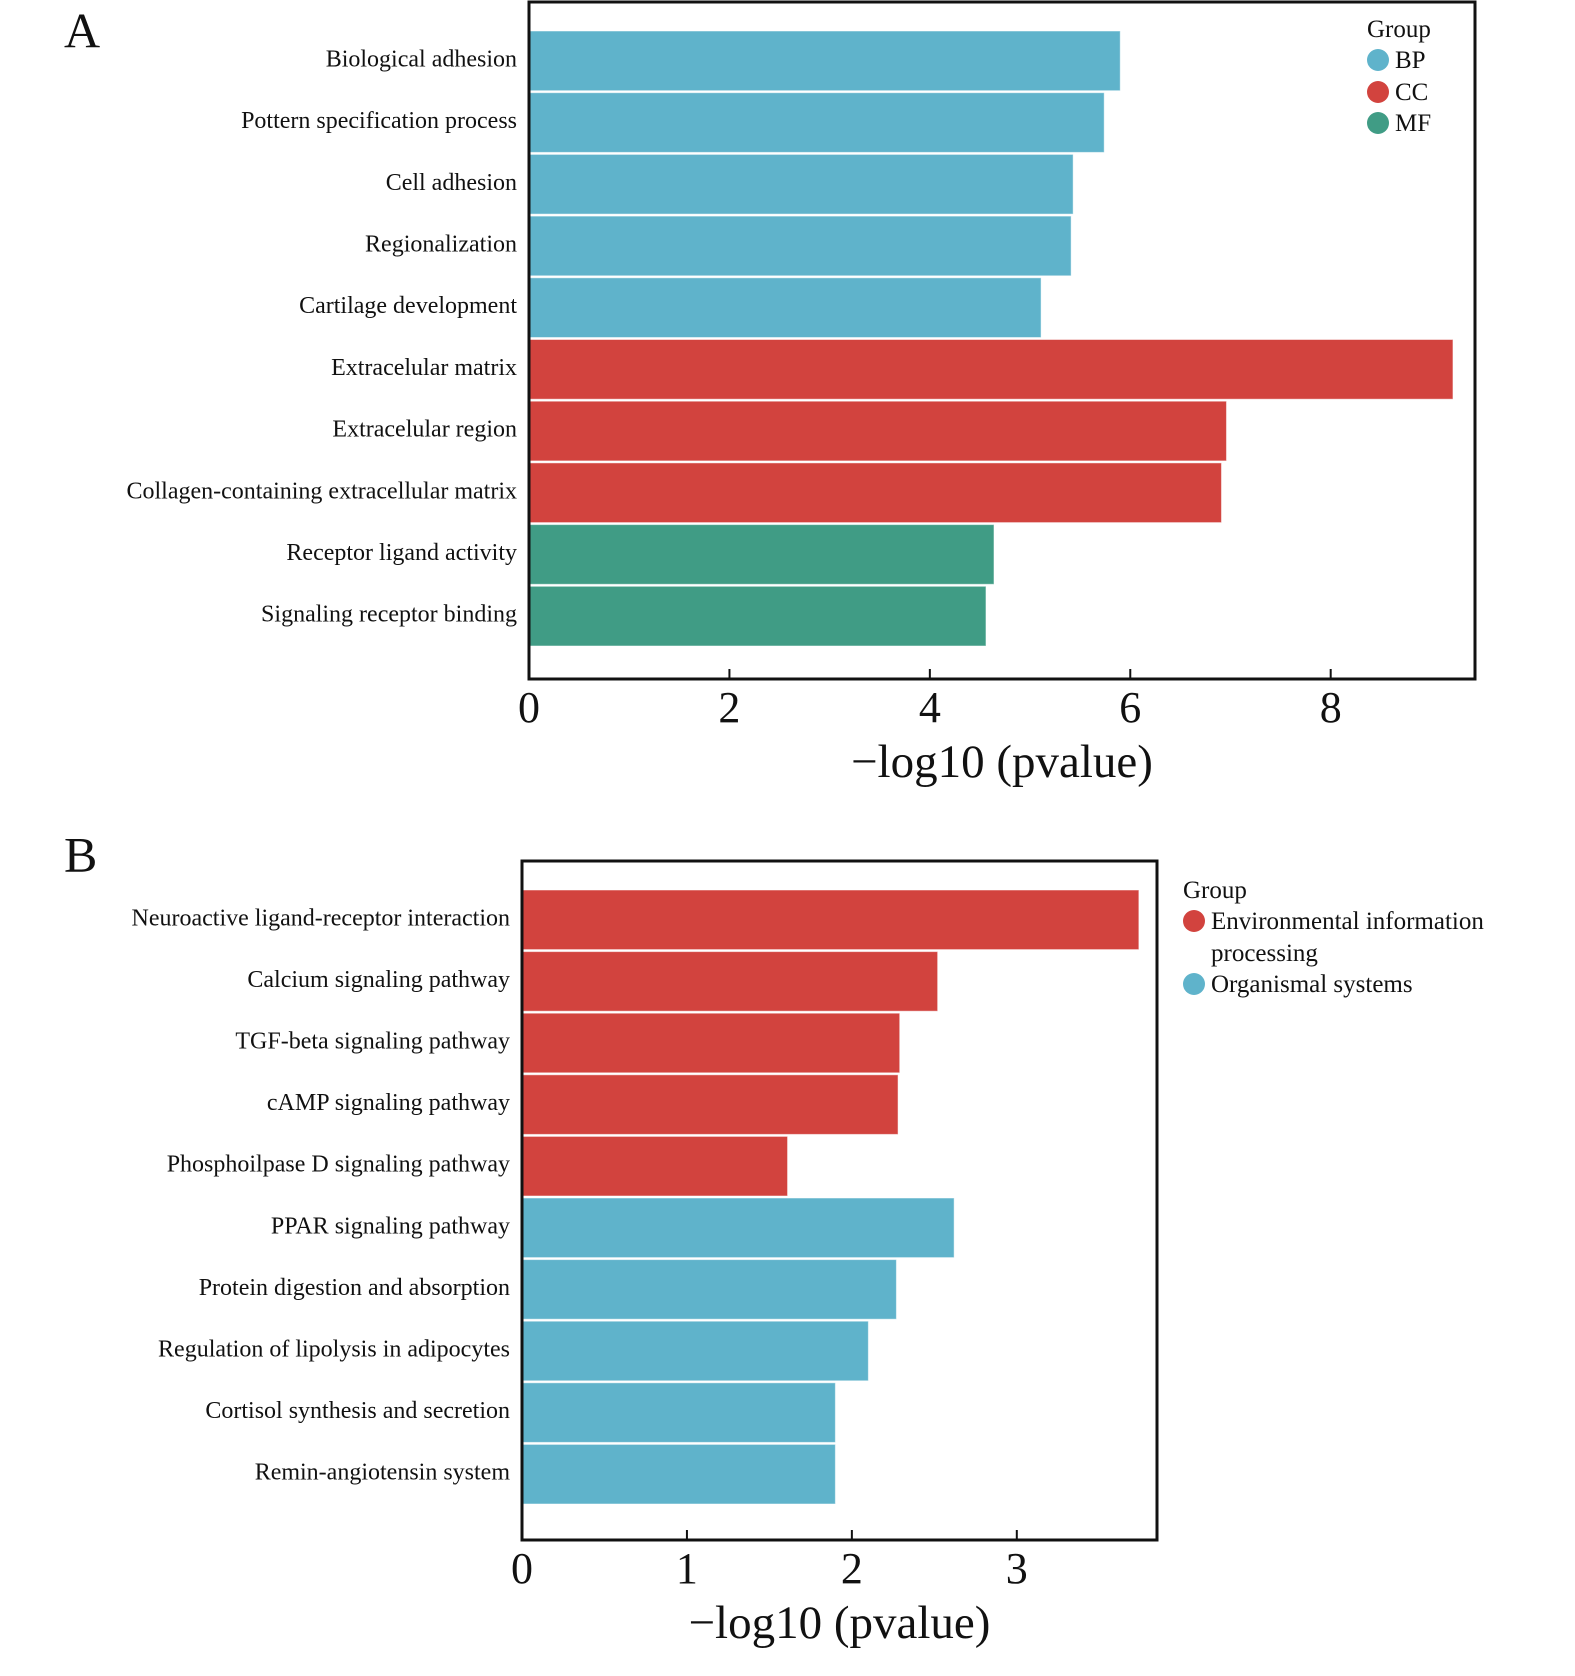 The width and height of the screenshot is (1575, 1676). I want to click on y-tick-label: Receptor ligand activity, so click(401, 553).